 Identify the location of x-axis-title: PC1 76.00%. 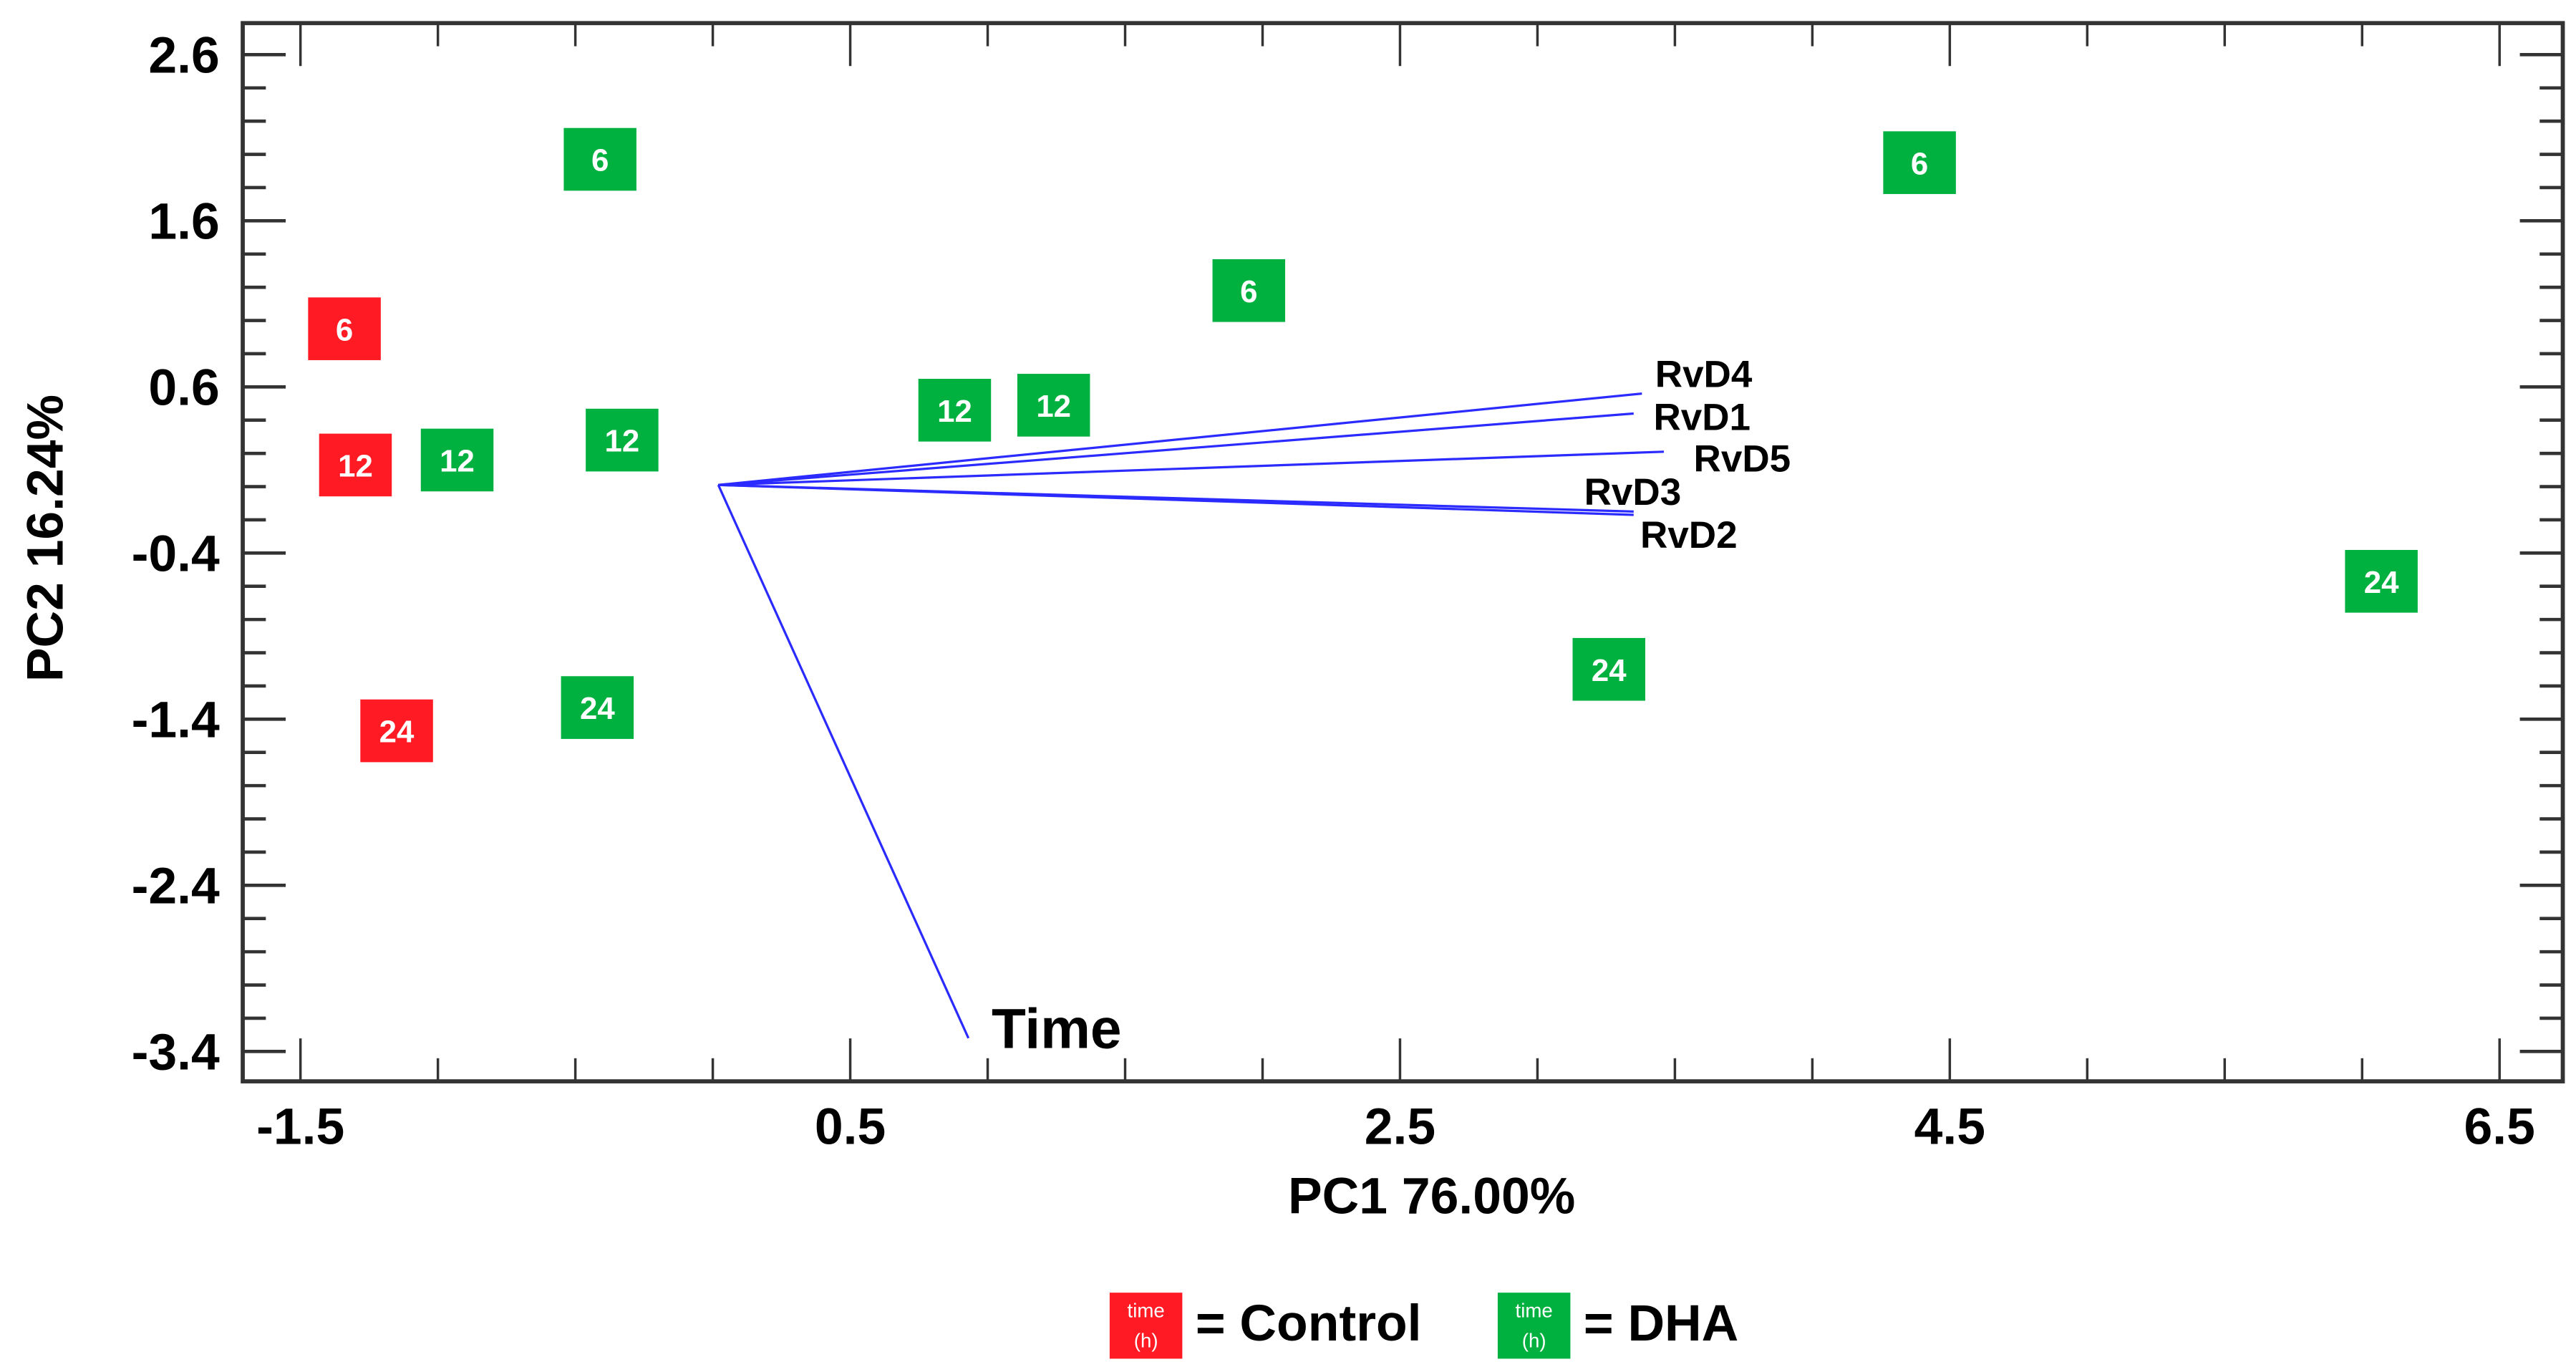
(1432, 1196).